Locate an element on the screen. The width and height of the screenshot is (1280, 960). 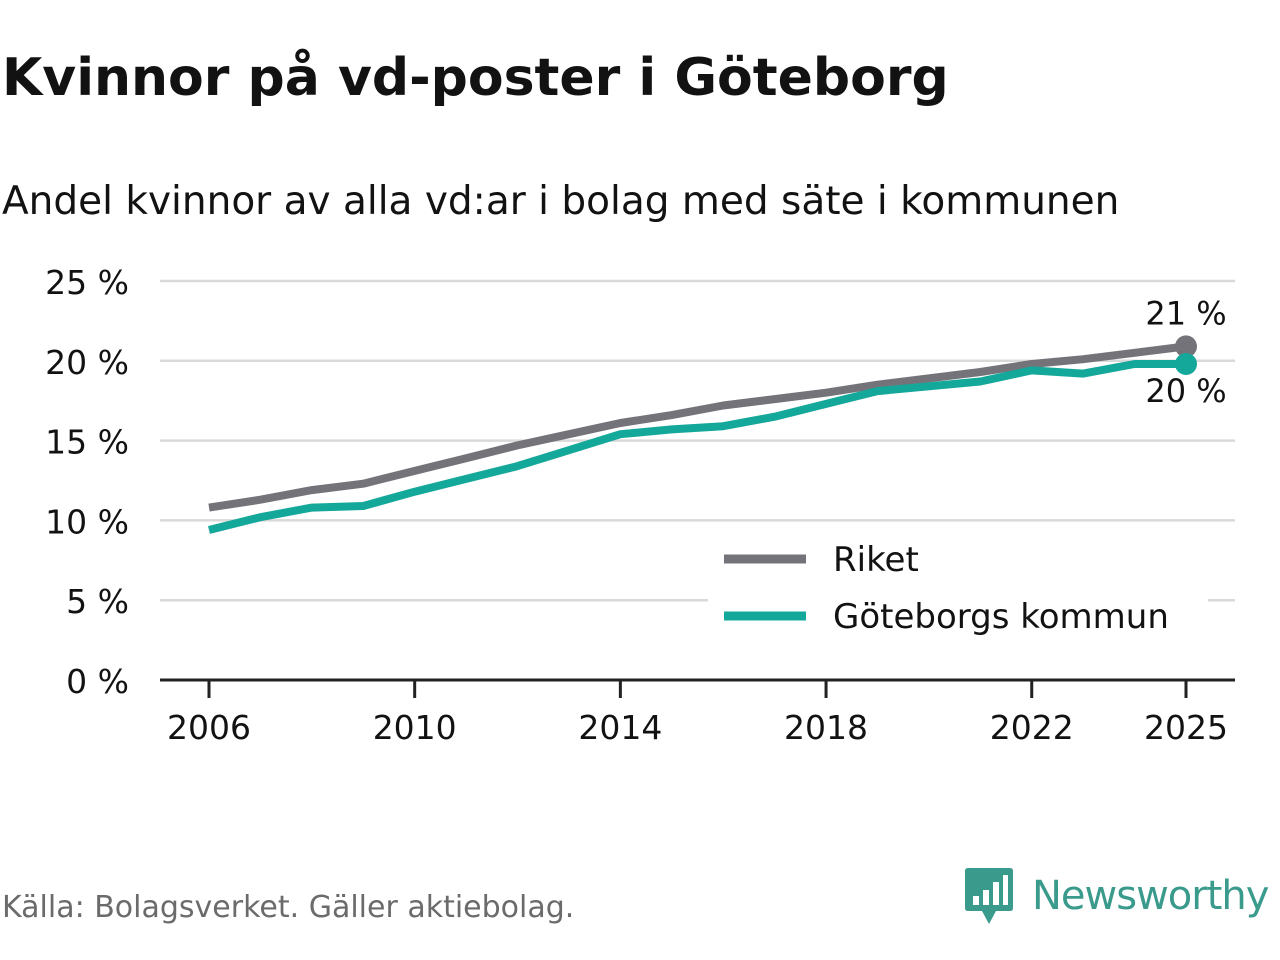
x-tick-label: 2006 is located at coordinates (209, 727).